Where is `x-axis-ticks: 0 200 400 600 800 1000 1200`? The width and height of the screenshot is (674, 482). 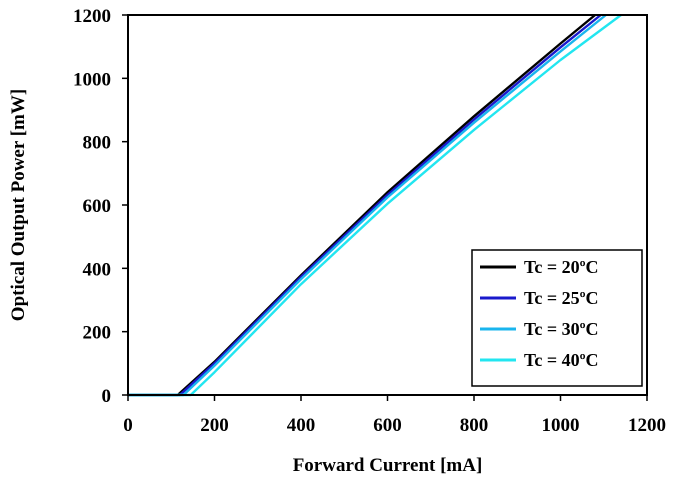 x-axis-ticks: 0 200 400 600 800 1000 1200 is located at coordinates (394, 415).